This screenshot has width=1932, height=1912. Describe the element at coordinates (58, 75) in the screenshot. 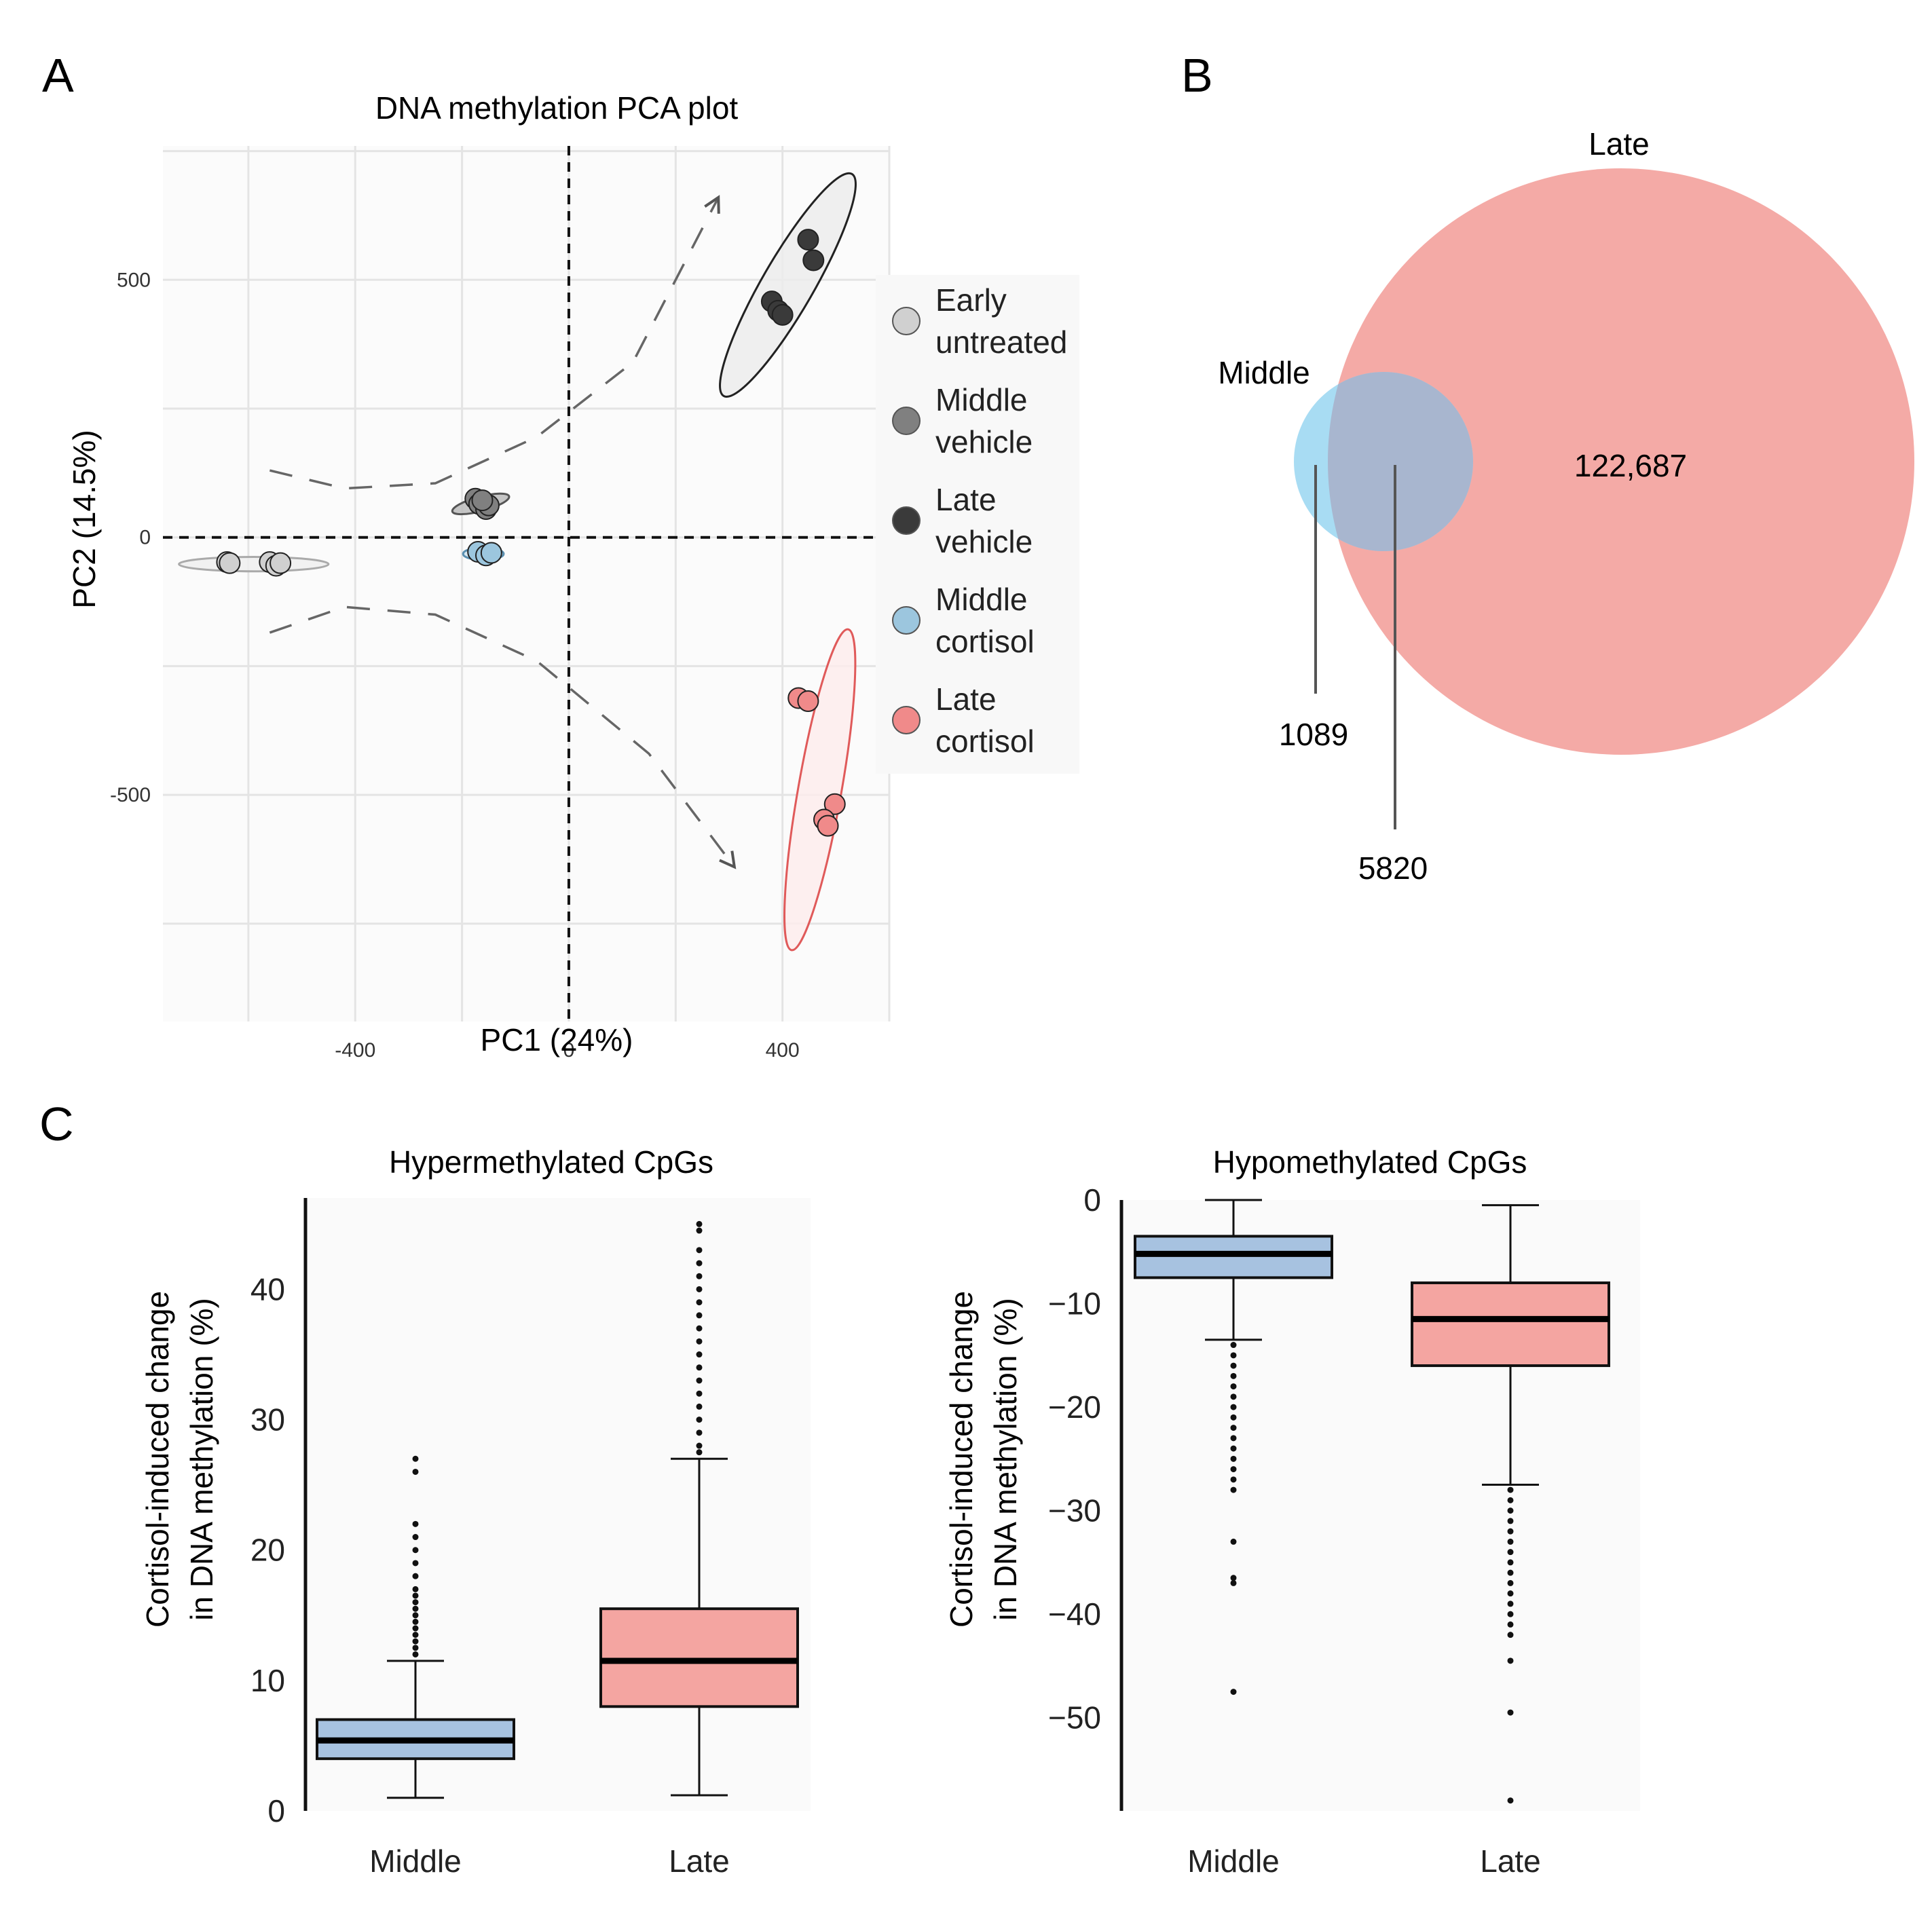

I see `panel-label-a: A` at that location.